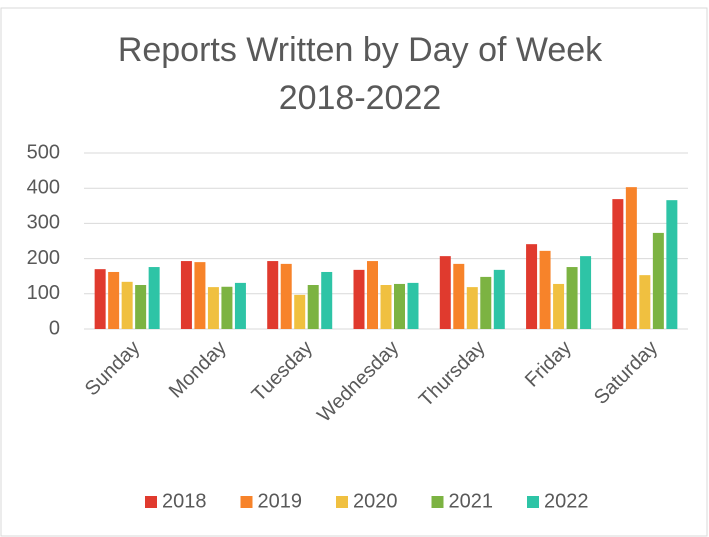 This screenshot has height=537, width=709. I want to click on y-tick-label: 200, so click(43, 258).